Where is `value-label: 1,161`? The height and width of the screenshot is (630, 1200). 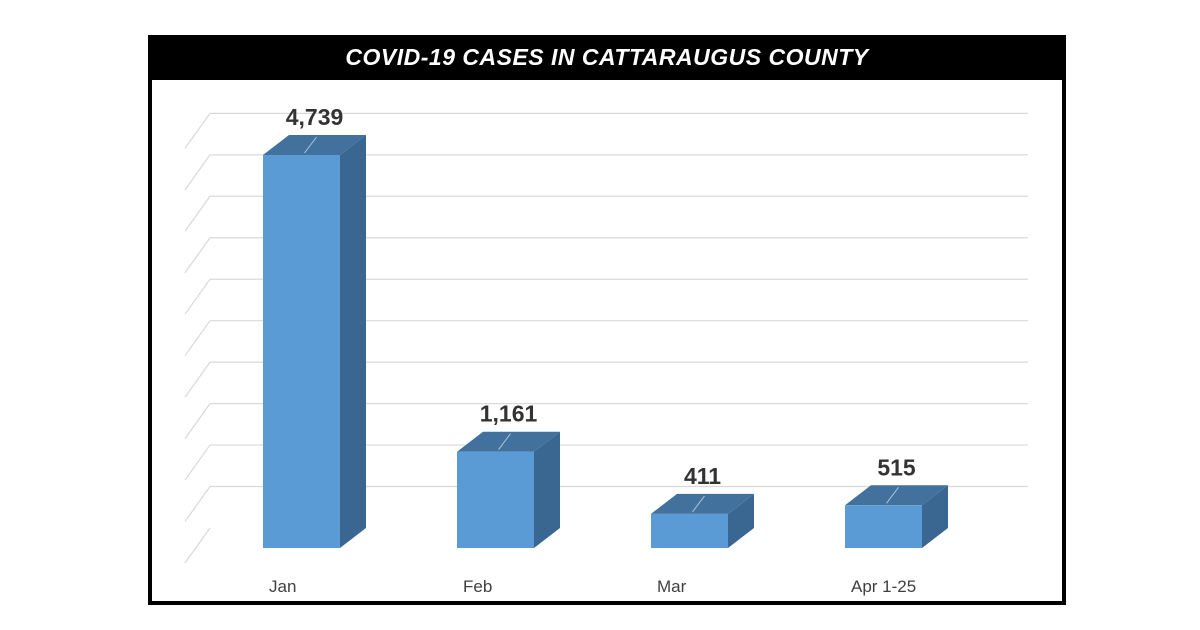
value-label: 1,161 is located at coordinates (509, 414).